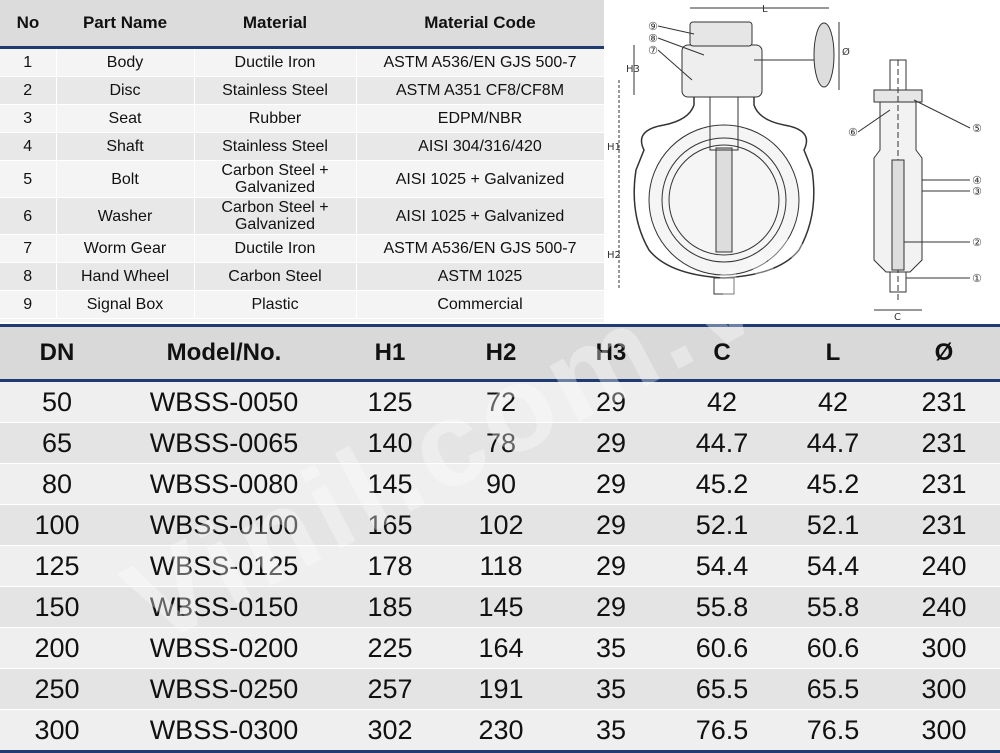 The image size is (1000, 753). Describe the element at coordinates (224, 648) in the screenshot. I see `cell-model-no: WBSS-0200` at that location.